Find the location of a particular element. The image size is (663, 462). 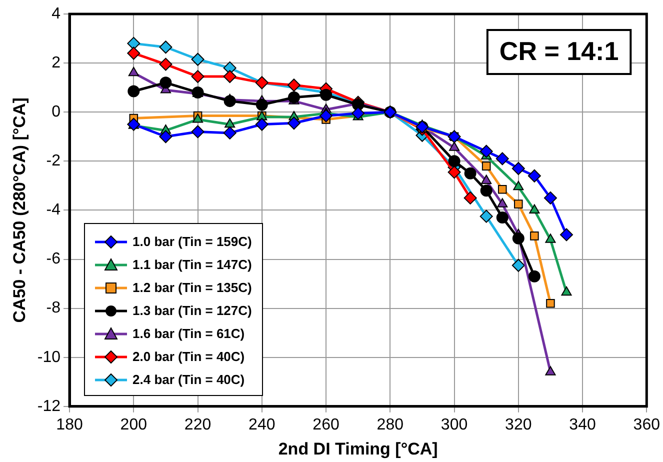

legend-label: 1.6 bar (Tin = 61C) is located at coordinates (188, 334).